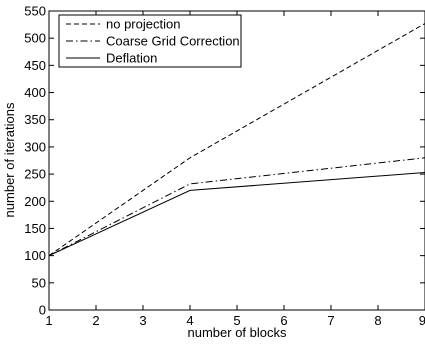 The width and height of the screenshot is (425, 346). I want to click on y-tick-label: 150, so click(35, 228).